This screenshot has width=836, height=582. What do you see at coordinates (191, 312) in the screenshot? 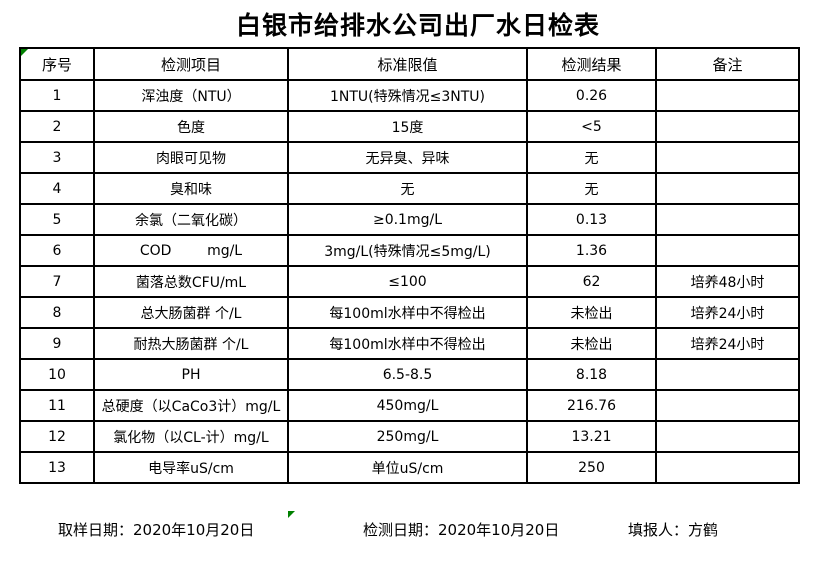
I see `cell-item: 总大肠菌群 个/L` at bounding box center [191, 312].